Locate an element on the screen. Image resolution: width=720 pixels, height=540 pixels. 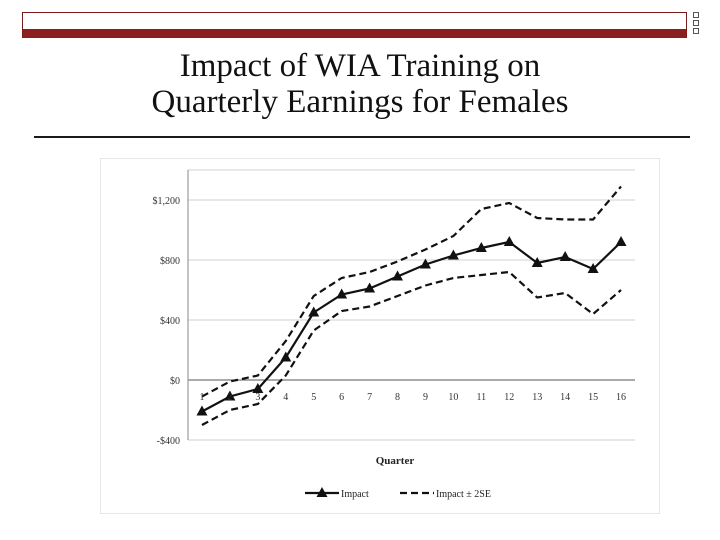
corner-squares-decoration is located at coordinates (697, 27).